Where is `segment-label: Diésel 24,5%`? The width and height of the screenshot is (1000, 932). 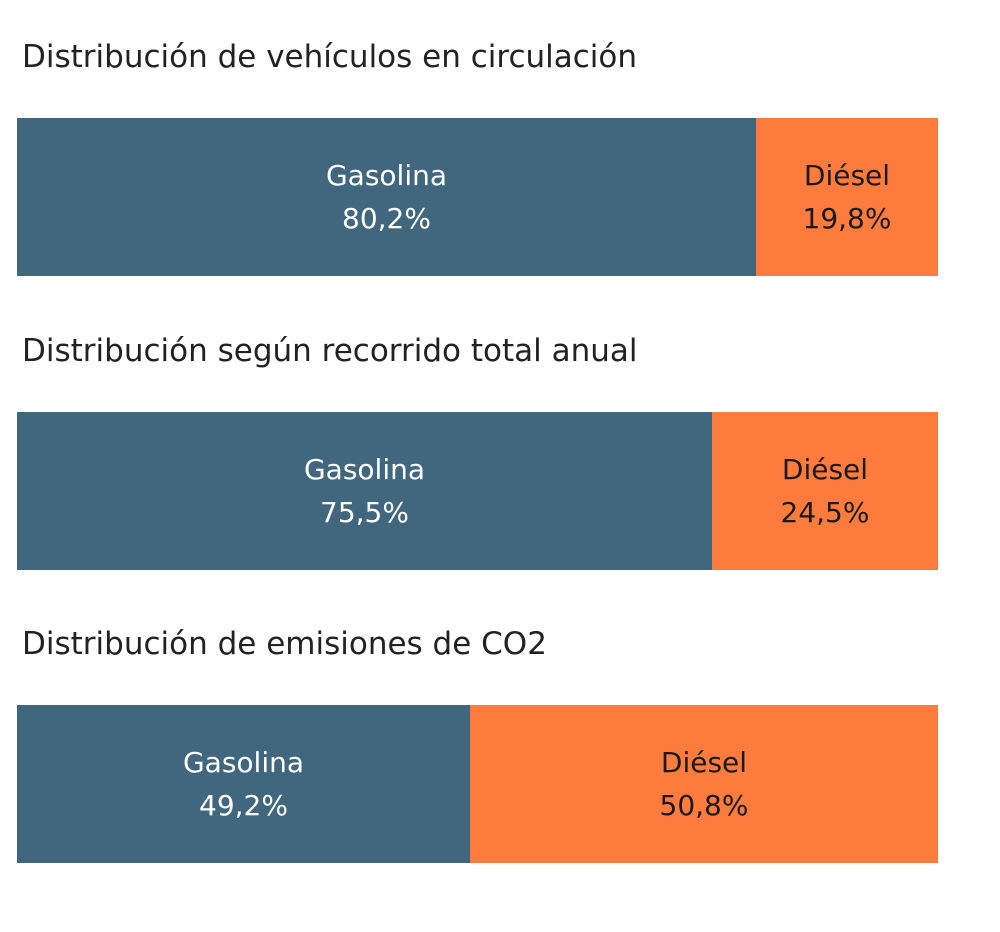 segment-label: Diésel 24,5% is located at coordinates (825, 491).